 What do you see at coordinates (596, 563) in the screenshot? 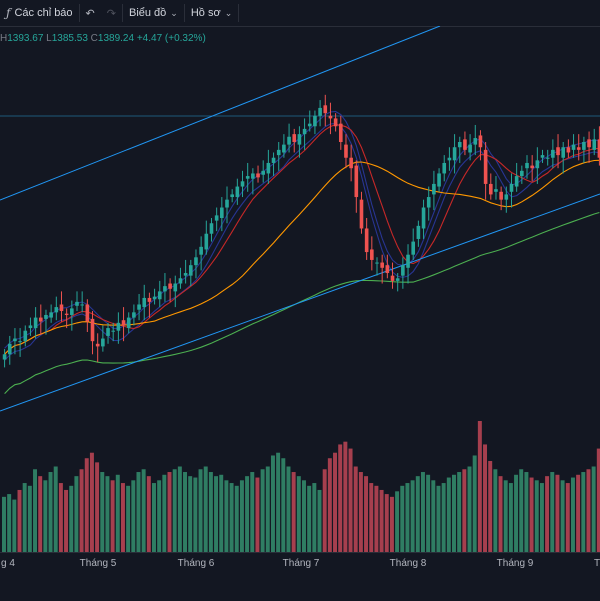
I see `x-tick-label: T` at bounding box center [596, 563].